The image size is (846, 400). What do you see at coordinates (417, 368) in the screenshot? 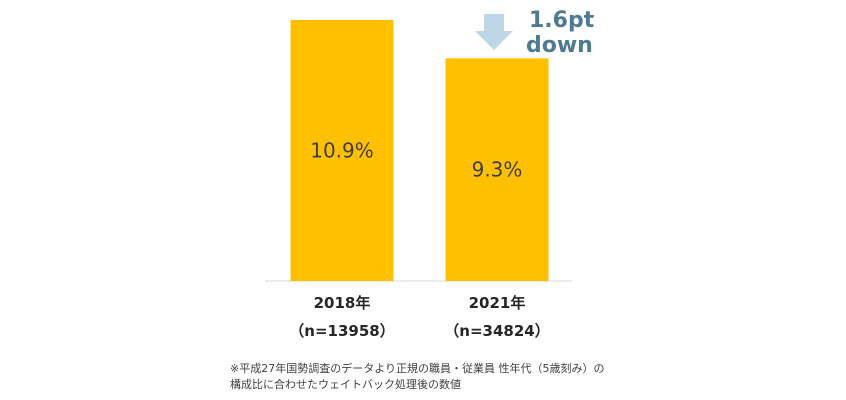
I see `footnote-line-1: ※平成27年国勢調査のデータより正規の職員・従業員 性年代（5歳刻み）の` at bounding box center [417, 368].